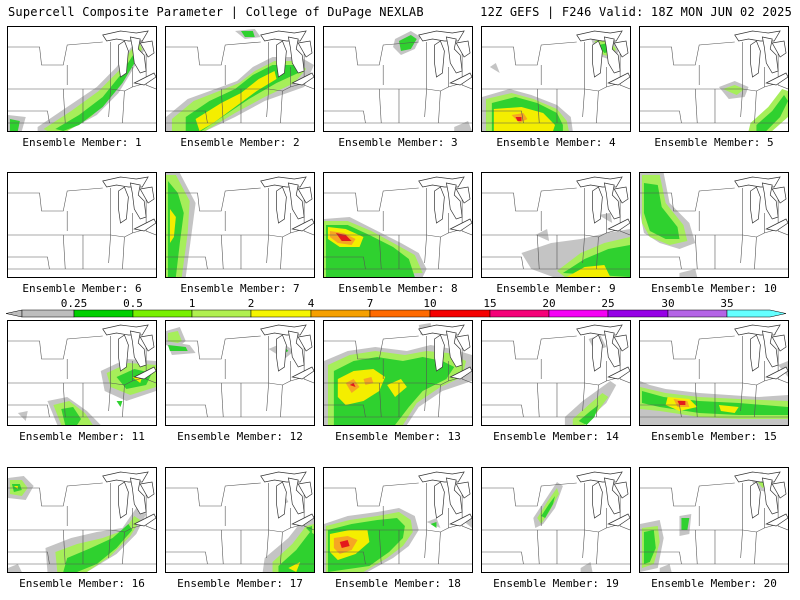 Image resolution: width=800 pixels, height=600 pixels. I want to click on ensemble-member-label: Ensemble Member: 18, so click(398, 583).